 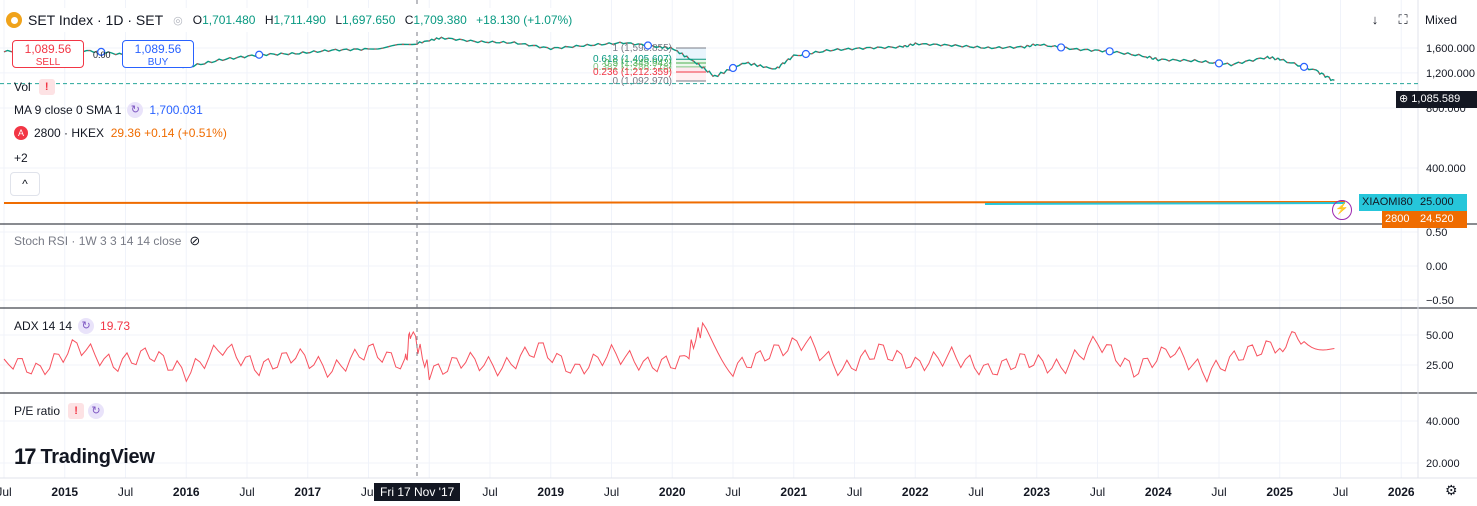 I want to click on fib-level-label: 1 (1,598.855), so click(x=643, y=48).